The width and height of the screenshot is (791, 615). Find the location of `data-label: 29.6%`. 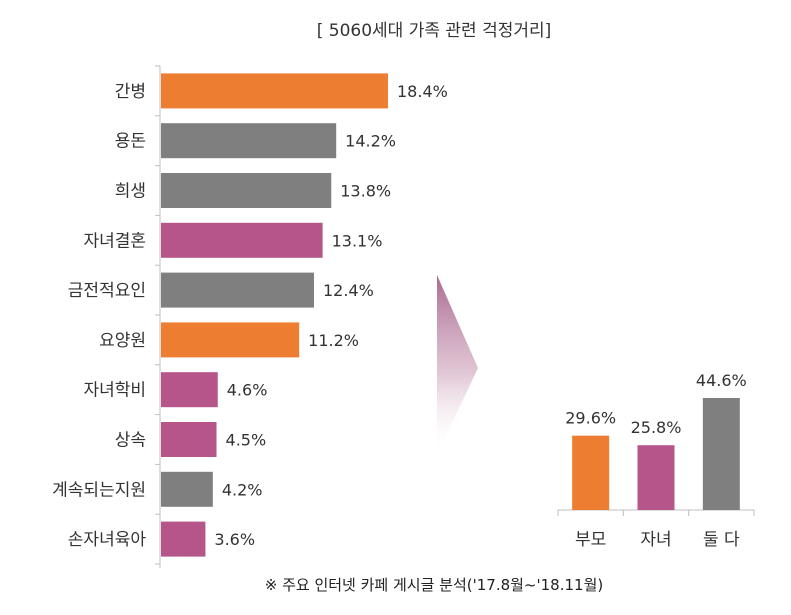

data-label: 29.6% is located at coordinates (590, 418).